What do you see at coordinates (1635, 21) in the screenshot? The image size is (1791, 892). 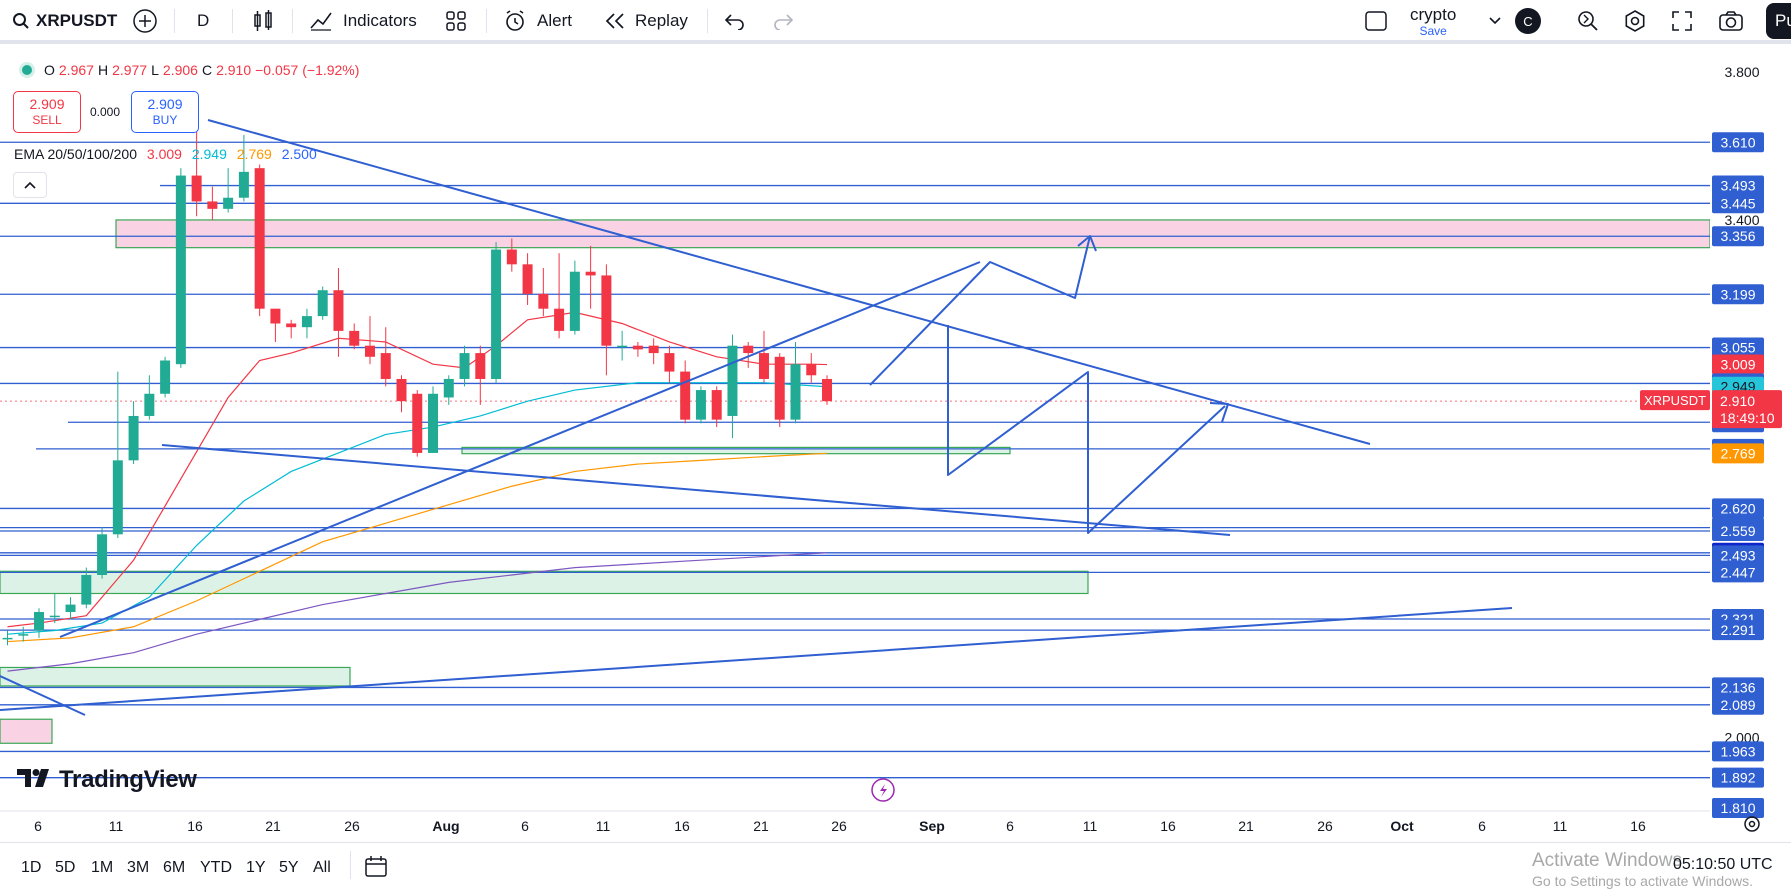 I see `settings-button` at bounding box center [1635, 21].